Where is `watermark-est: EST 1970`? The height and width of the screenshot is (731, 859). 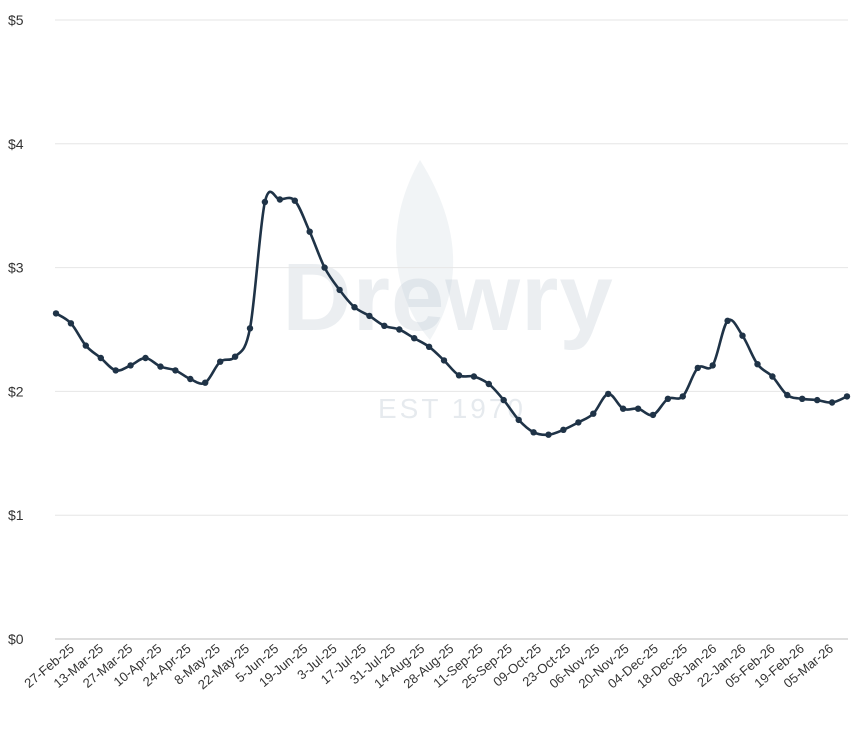
watermark-est: EST 1970 is located at coordinates (452, 408).